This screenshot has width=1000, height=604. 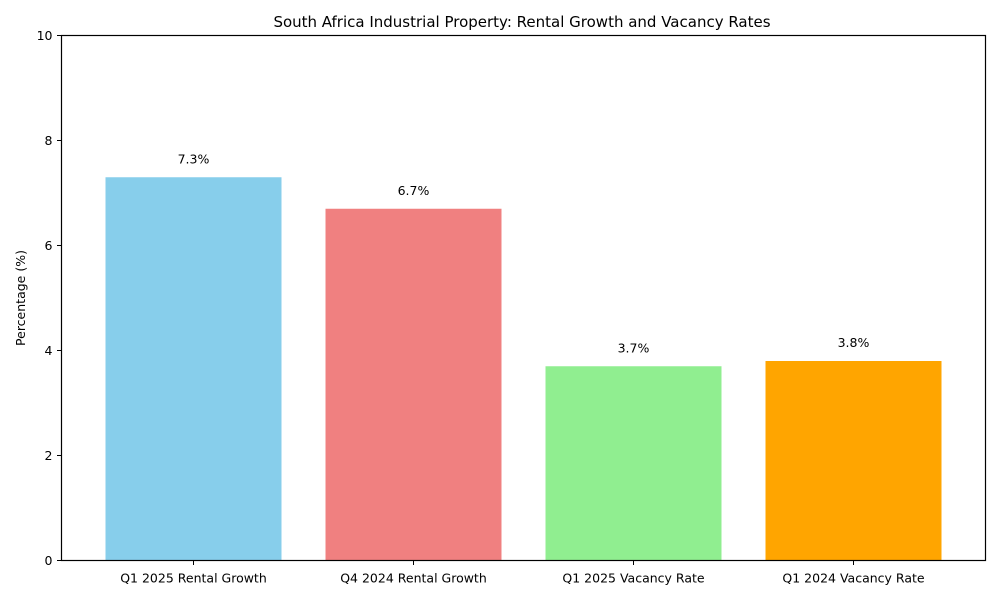 I want to click on y-tick-label: 6, so click(x=49, y=245).